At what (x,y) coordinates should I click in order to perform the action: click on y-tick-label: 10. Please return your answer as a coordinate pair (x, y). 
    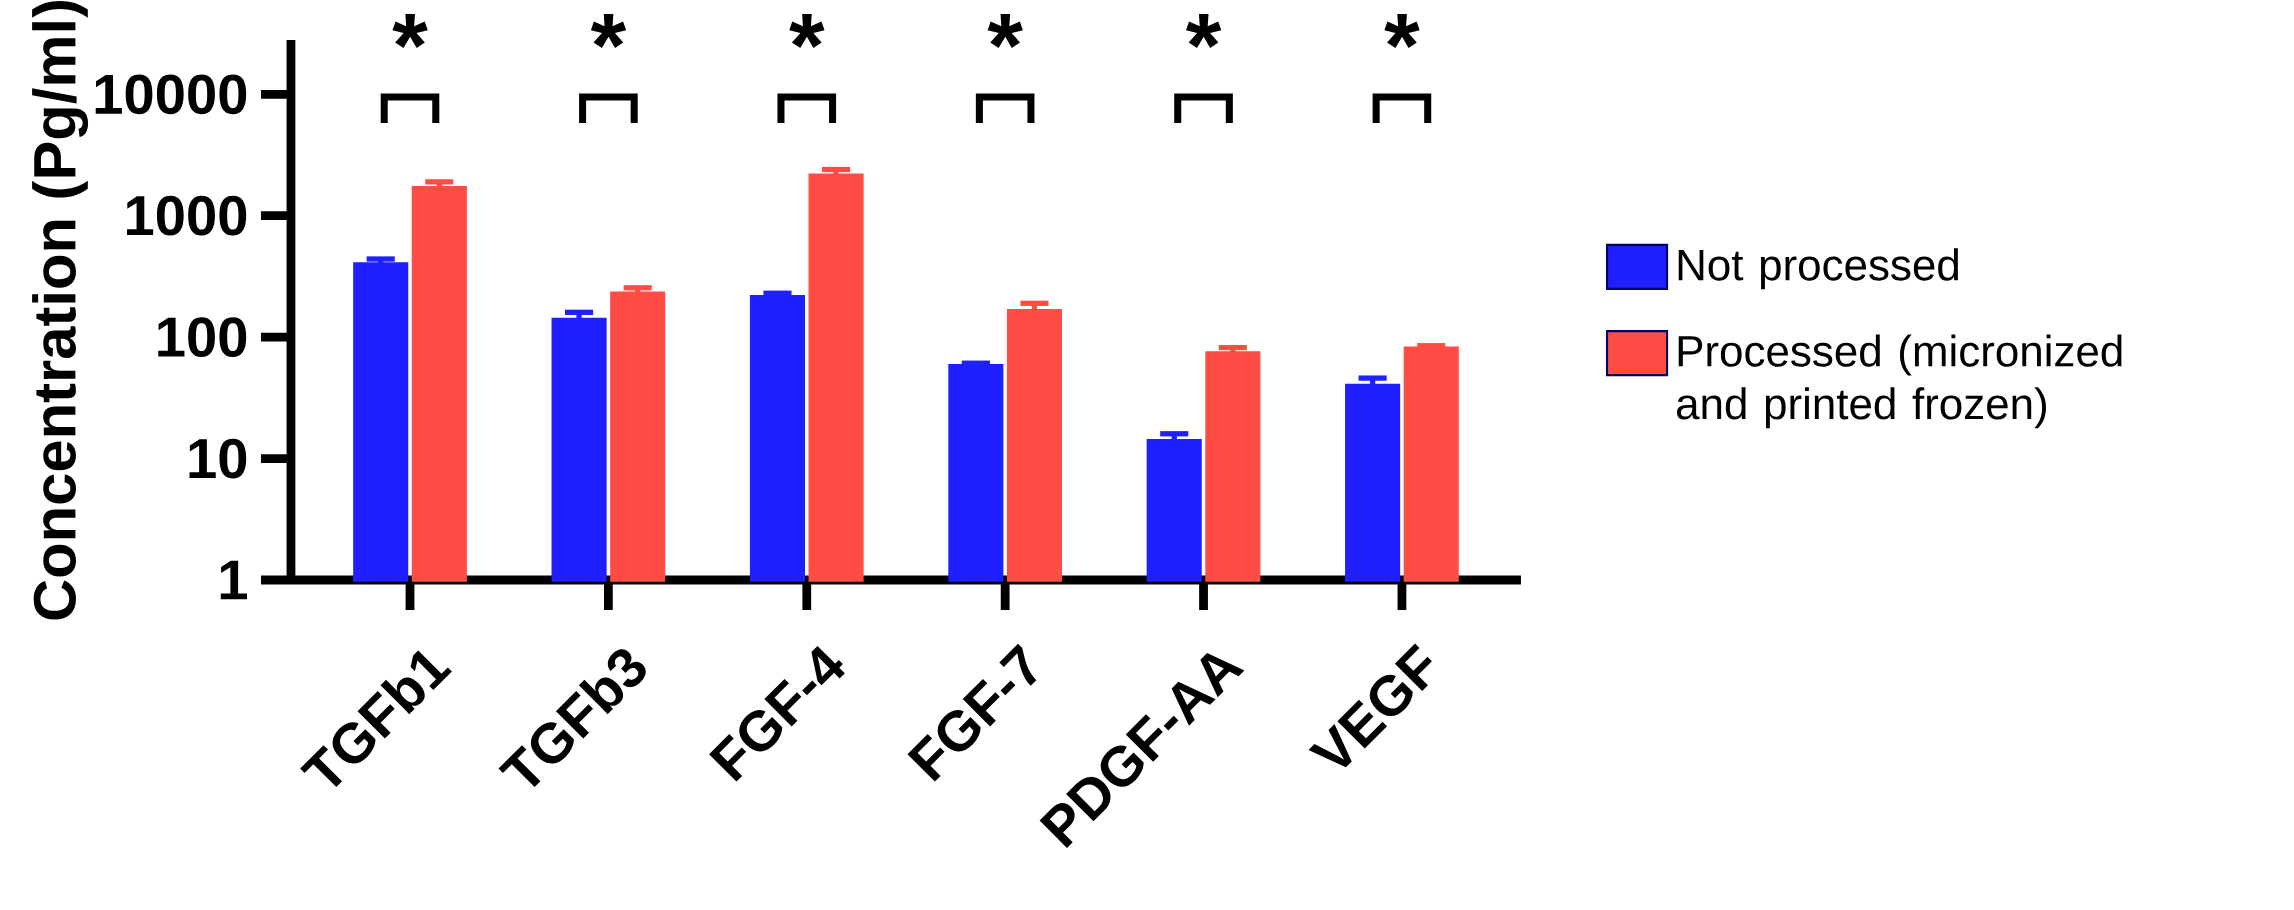
    Looking at the image, I should click on (218, 458).